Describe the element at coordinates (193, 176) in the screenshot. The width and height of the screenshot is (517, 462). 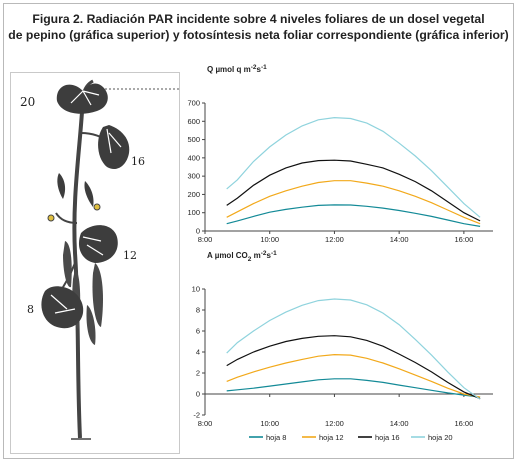
I see `y-tick-label: 300` at that location.